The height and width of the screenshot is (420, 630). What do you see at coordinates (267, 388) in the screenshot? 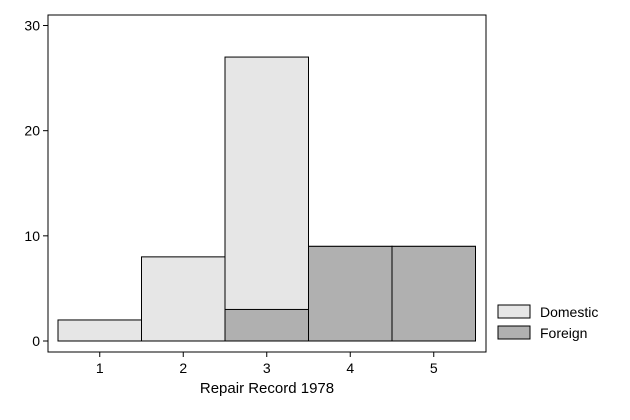
I see `x-axis-title: Repair Record 1978` at bounding box center [267, 388].